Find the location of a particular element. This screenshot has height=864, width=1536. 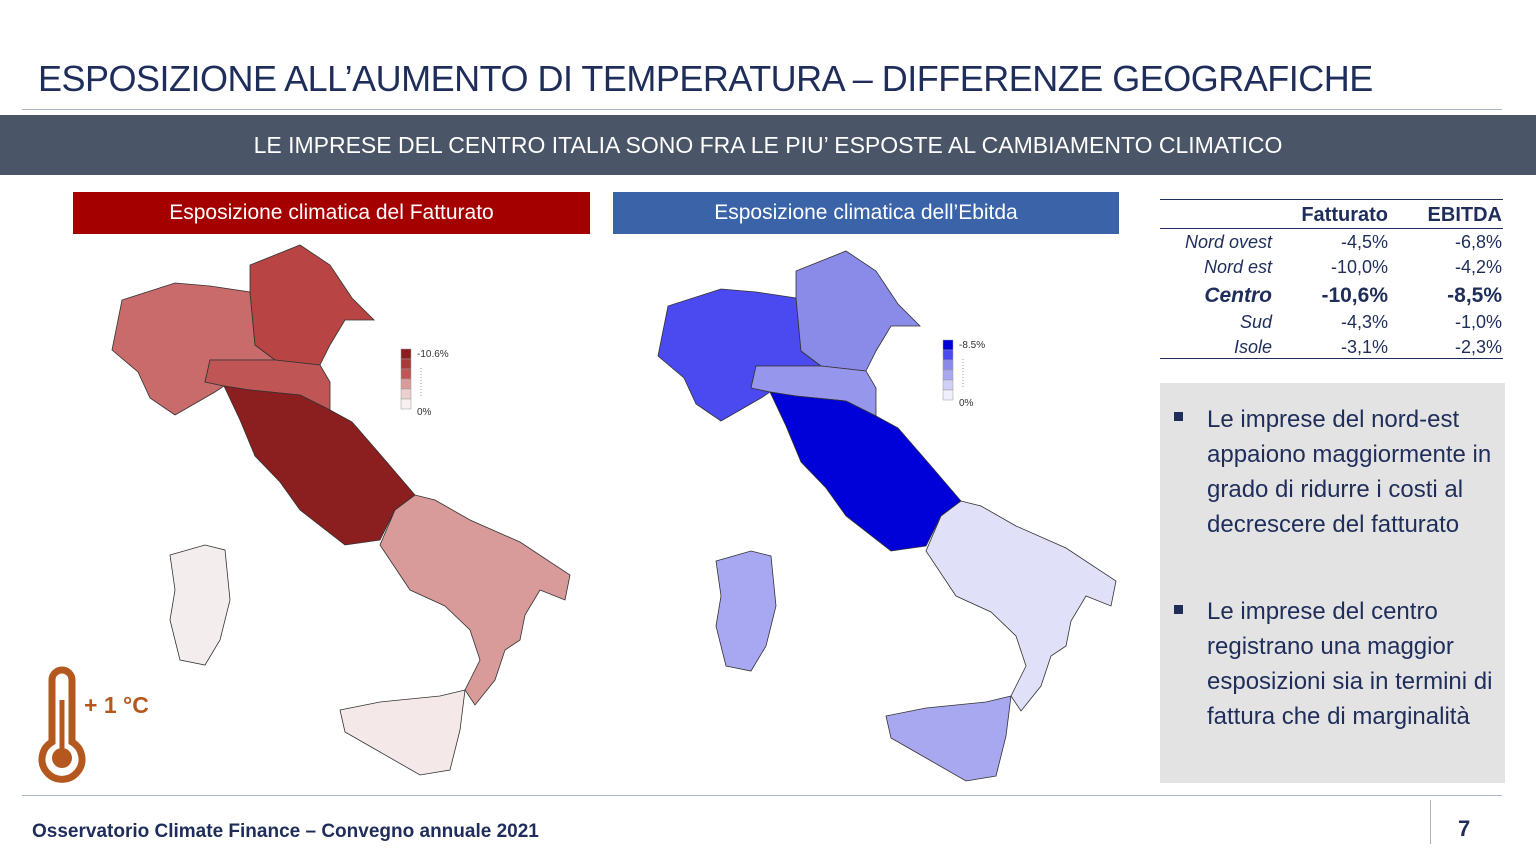

table-cell: -10,0% is located at coordinates (1359, 267).